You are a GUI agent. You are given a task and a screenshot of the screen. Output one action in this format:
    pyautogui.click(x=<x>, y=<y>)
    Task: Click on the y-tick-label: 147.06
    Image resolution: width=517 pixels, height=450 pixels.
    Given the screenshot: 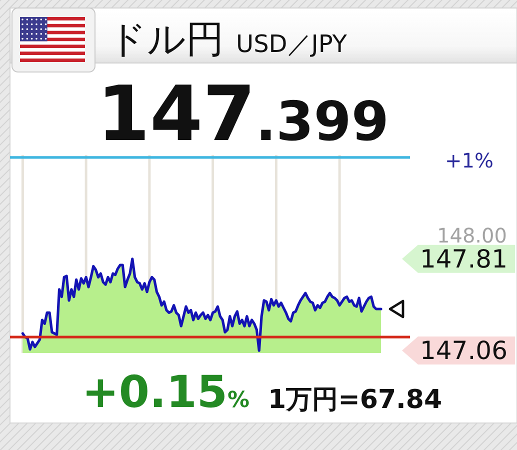 What is the action you would take?
    pyautogui.click(x=464, y=351)
    